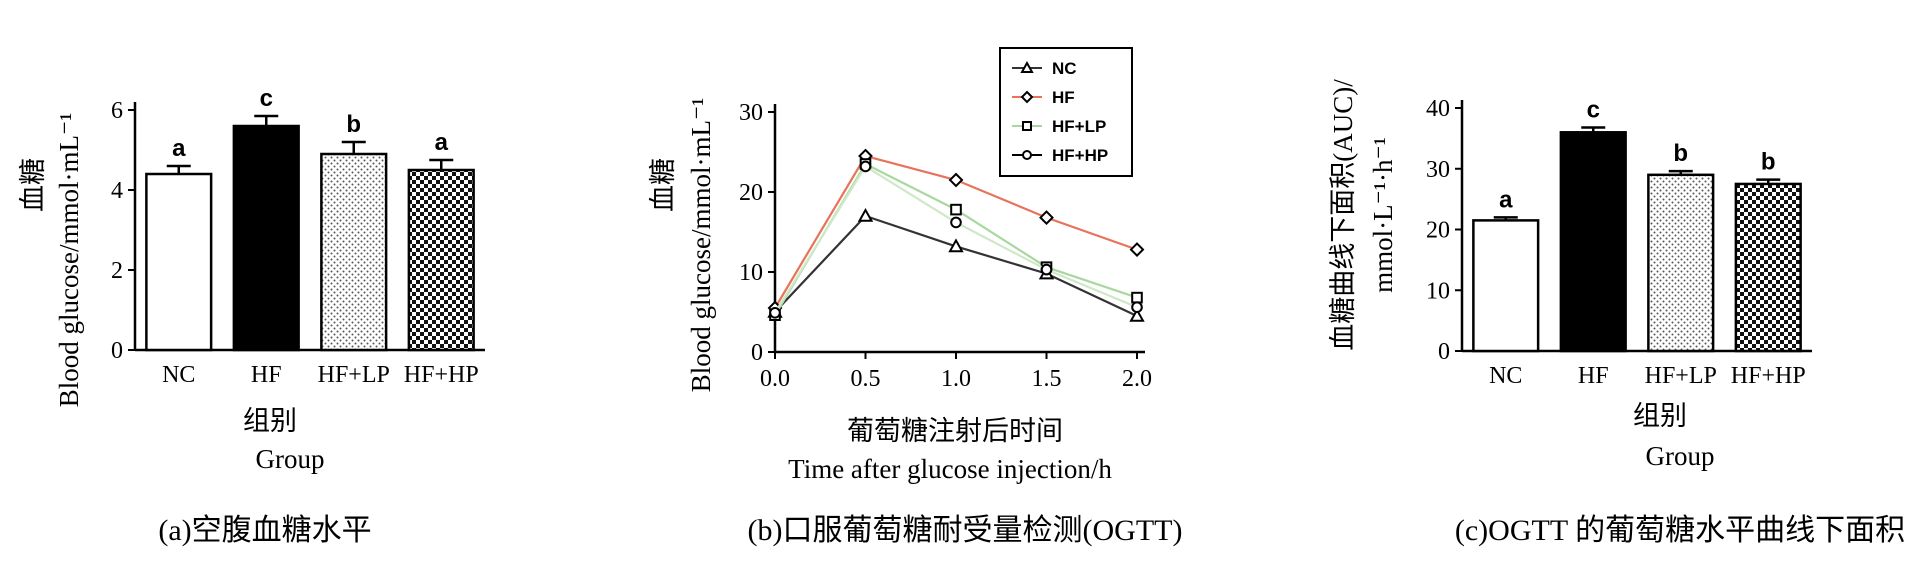  What do you see at coordinates (1438, 109) in the screenshot?
I see `panel-c-ytick-label: 40` at bounding box center [1438, 109].